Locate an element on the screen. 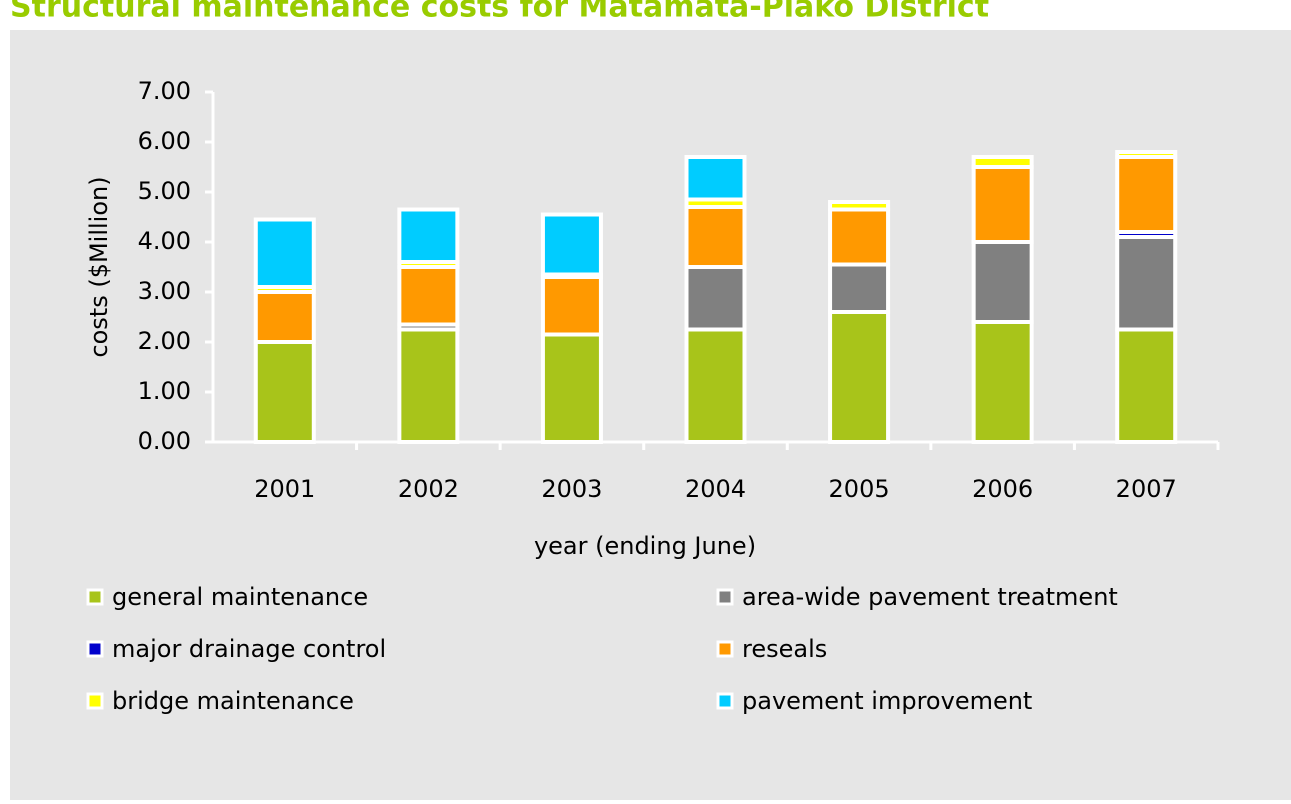 The image size is (1291, 804). legend-label: major drainage control is located at coordinates (249, 649).